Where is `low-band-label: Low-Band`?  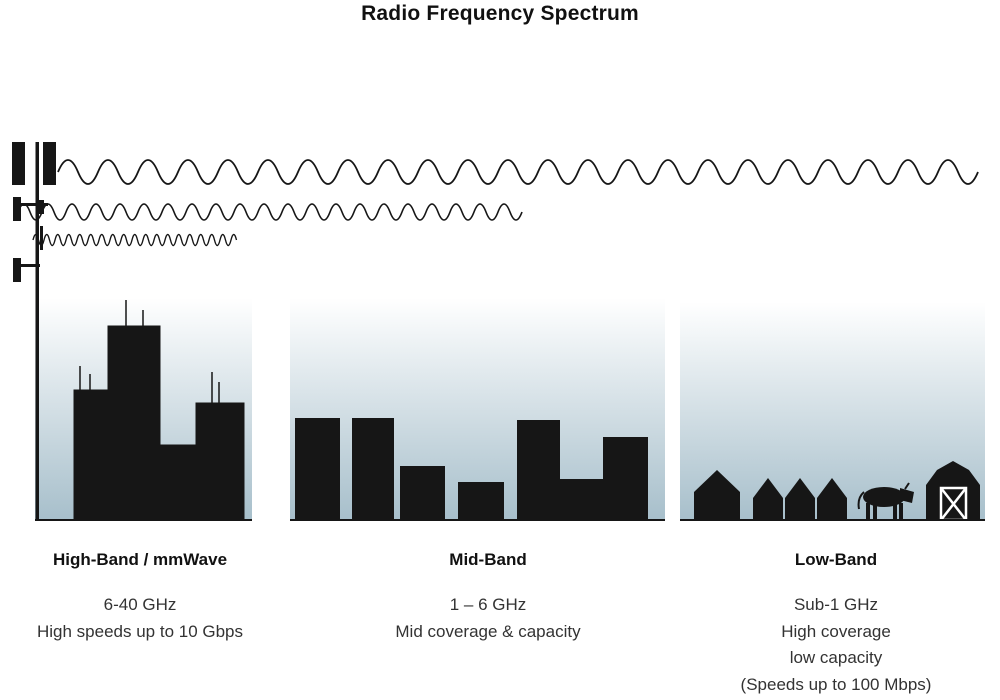 low-band-label: Low-Band is located at coordinates (836, 559).